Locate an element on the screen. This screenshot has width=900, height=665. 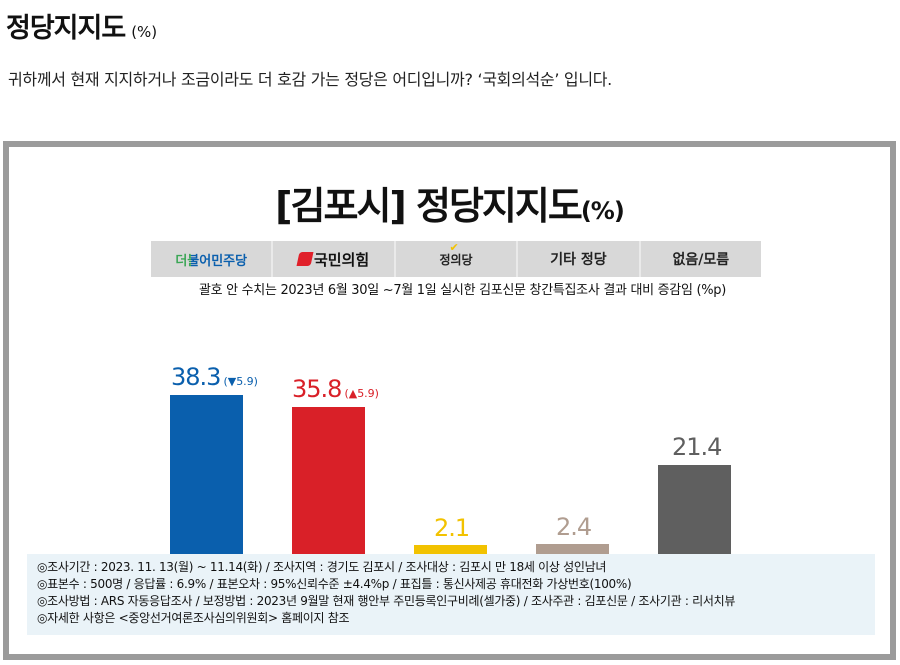
page-title: 정당지지도 (%) is located at coordinates (81, 25).